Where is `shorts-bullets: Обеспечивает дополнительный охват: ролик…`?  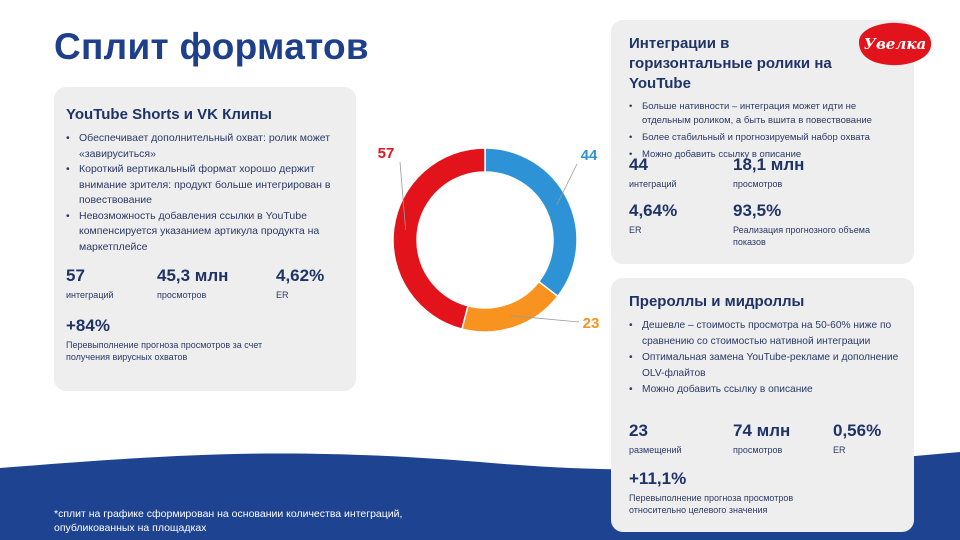 shorts-bullets: Обеспечивает дополнительный охват: ролик… is located at coordinates (205, 193).